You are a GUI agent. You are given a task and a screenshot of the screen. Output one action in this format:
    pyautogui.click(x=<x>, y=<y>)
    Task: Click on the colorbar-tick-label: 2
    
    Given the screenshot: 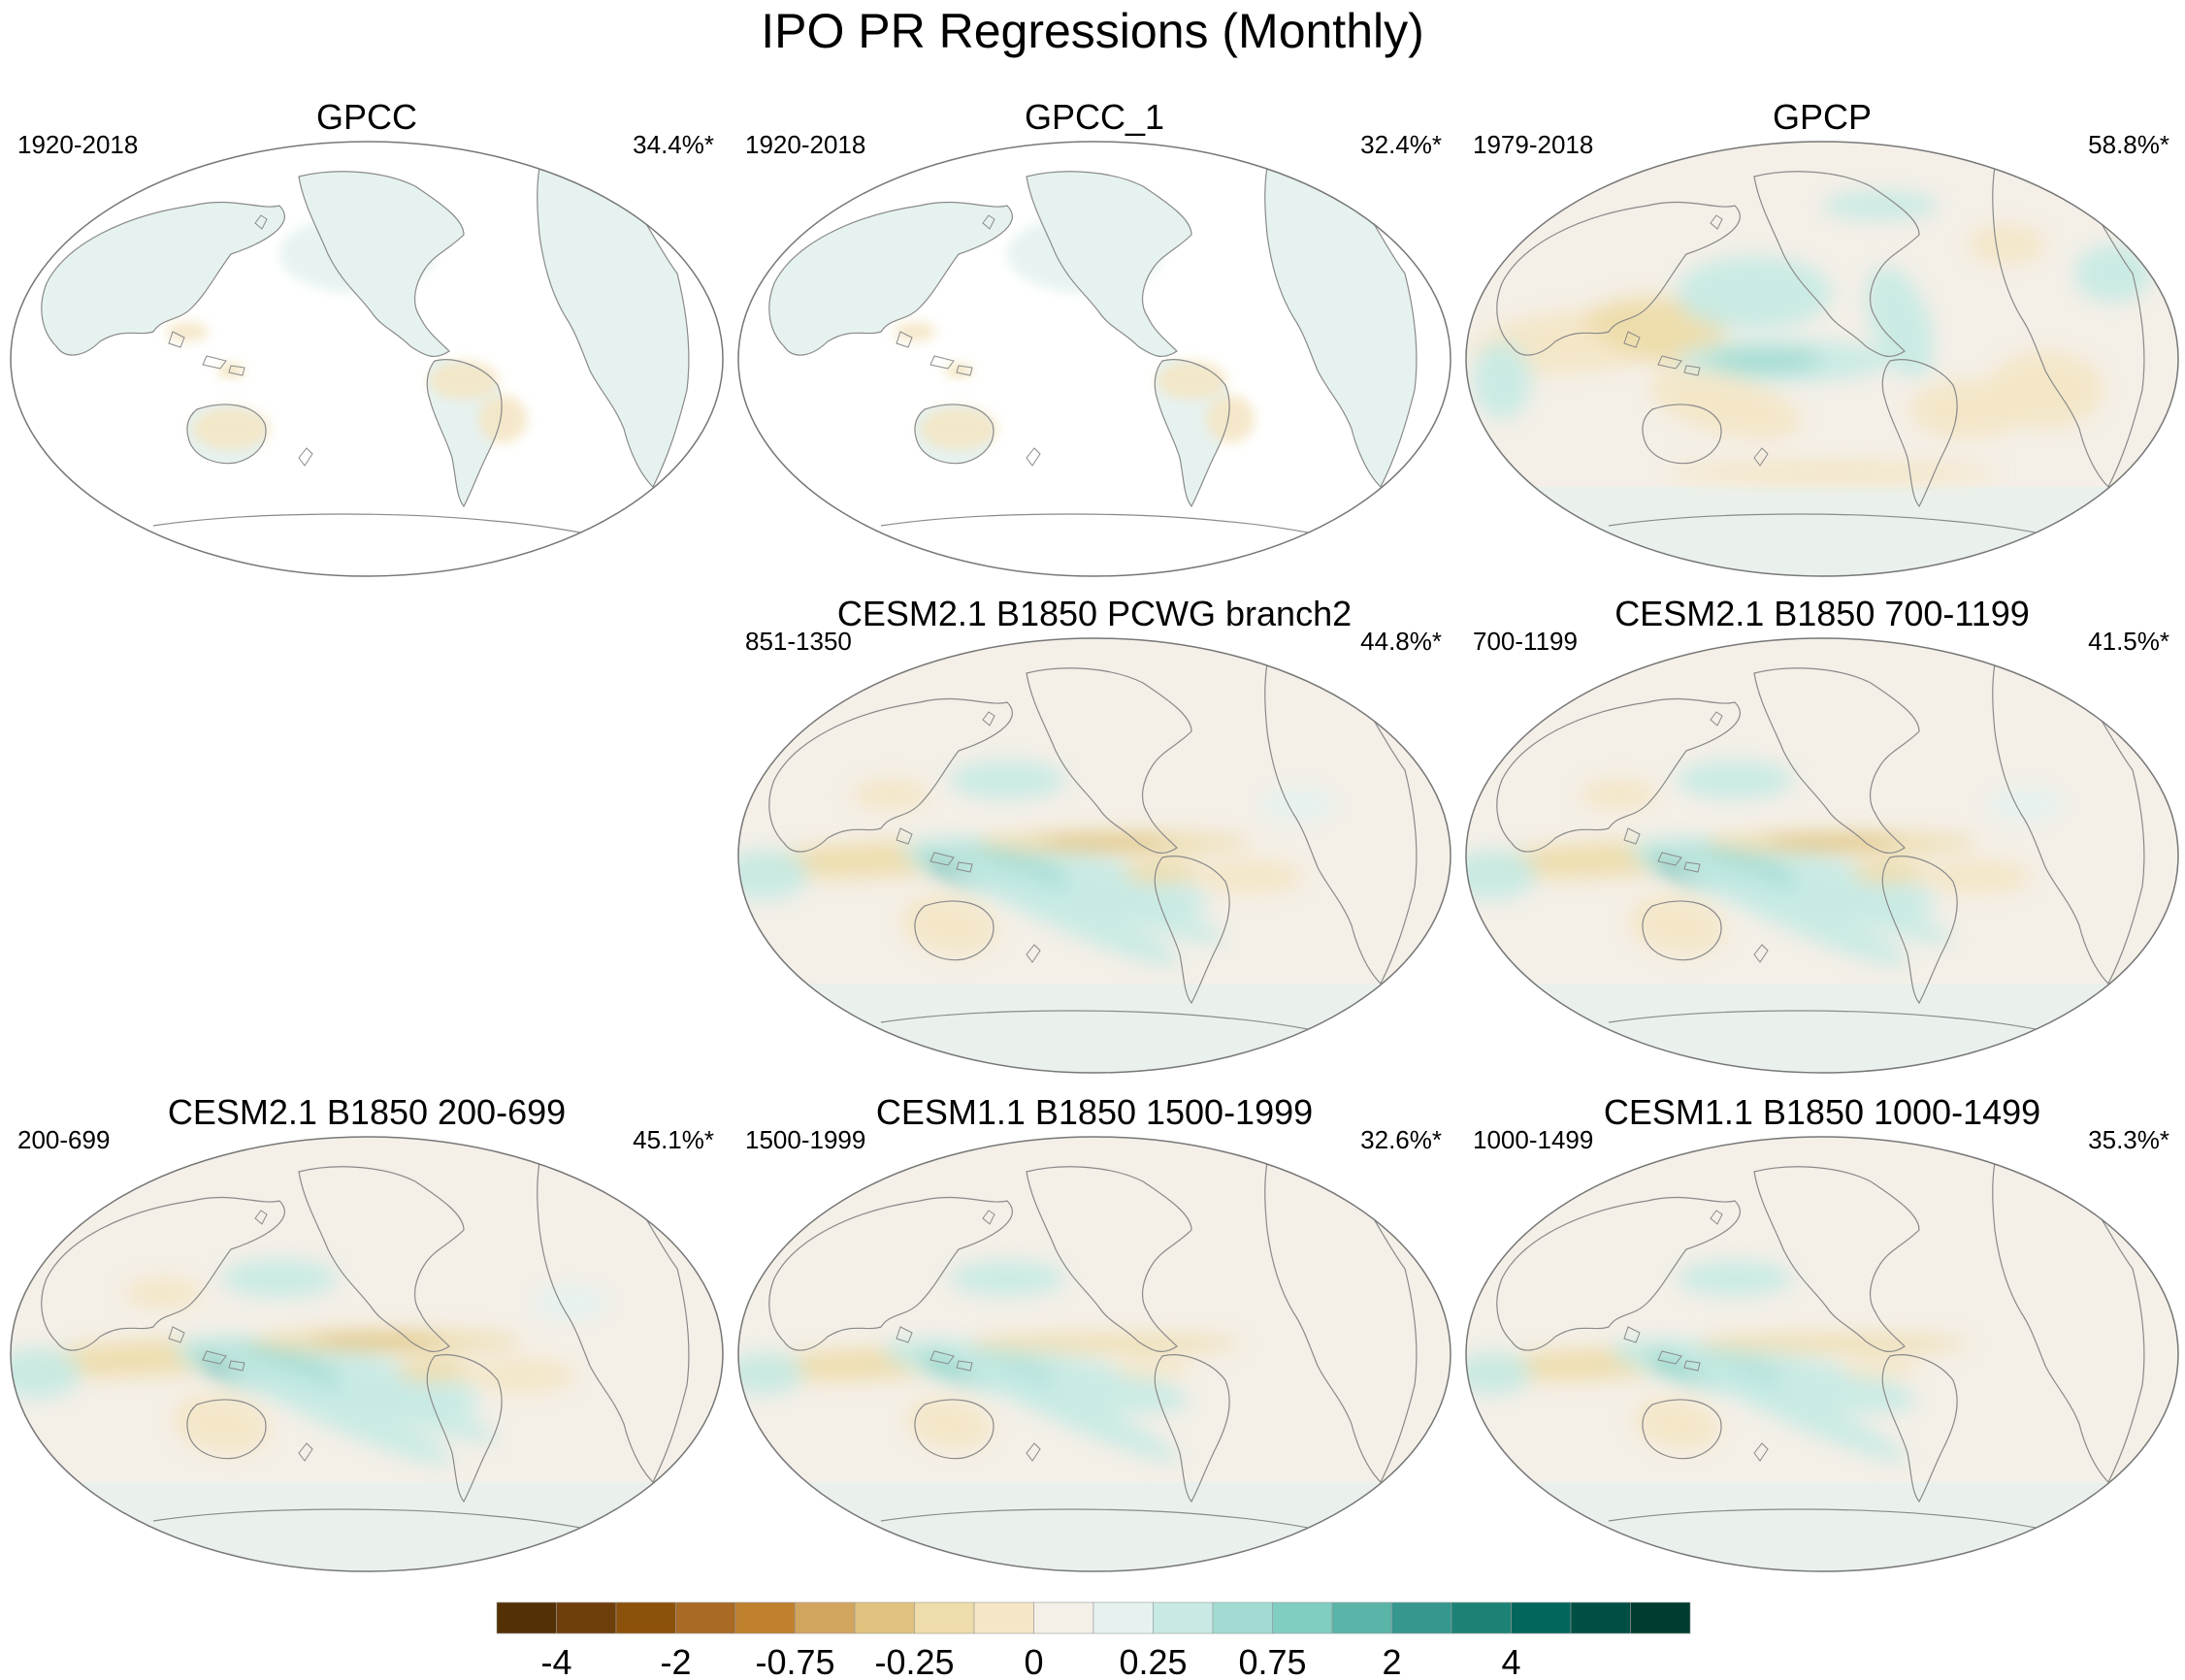 What is the action you would take?
    pyautogui.click(x=1391, y=1661)
    